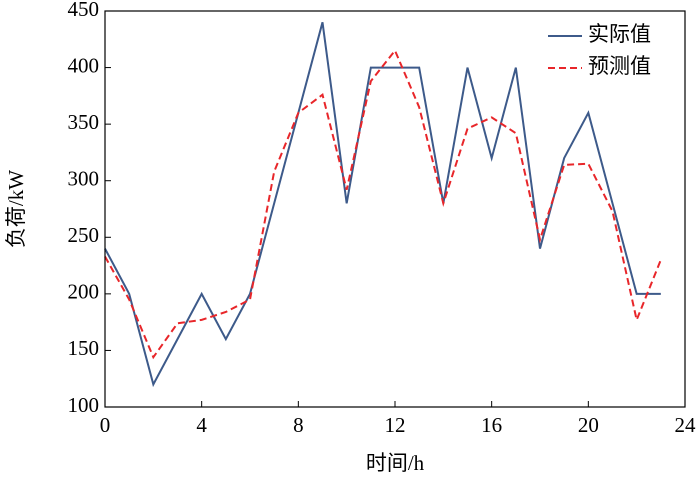 The image size is (700, 478). What do you see at coordinates (298, 425) in the screenshot?
I see `x-tick-label: 8` at bounding box center [298, 425].